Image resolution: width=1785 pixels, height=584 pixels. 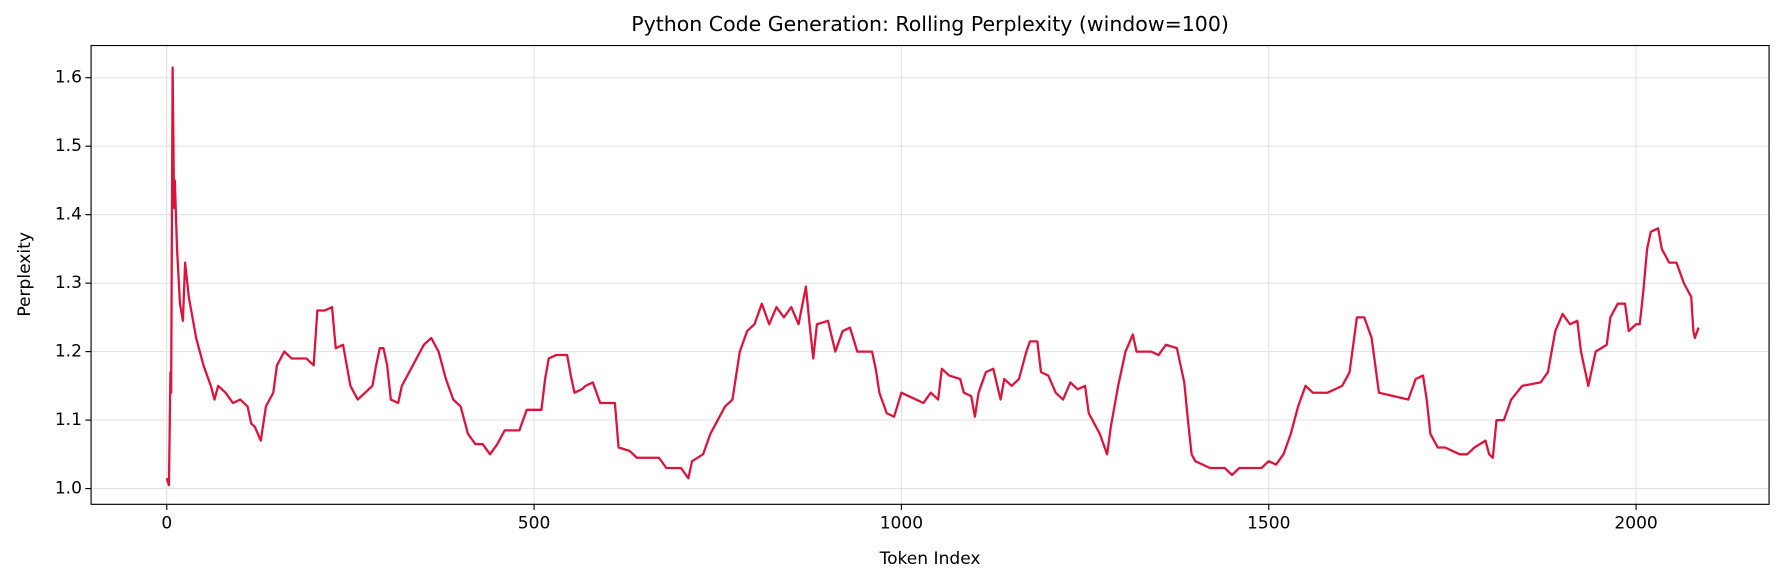 What do you see at coordinates (930, 559) in the screenshot?
I see `x-axis-label: Token Index` at bounding box center [930, 559].